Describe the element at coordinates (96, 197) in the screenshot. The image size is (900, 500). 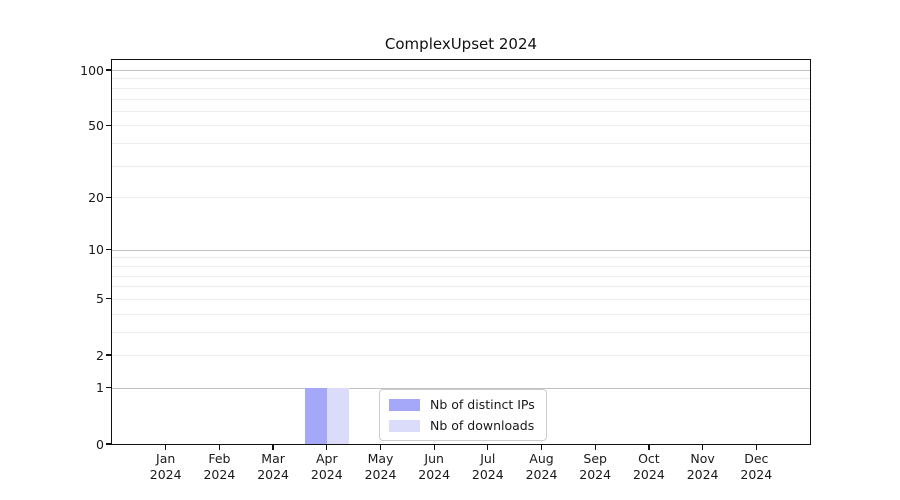
I see `y-tick-label: 20` at that location.